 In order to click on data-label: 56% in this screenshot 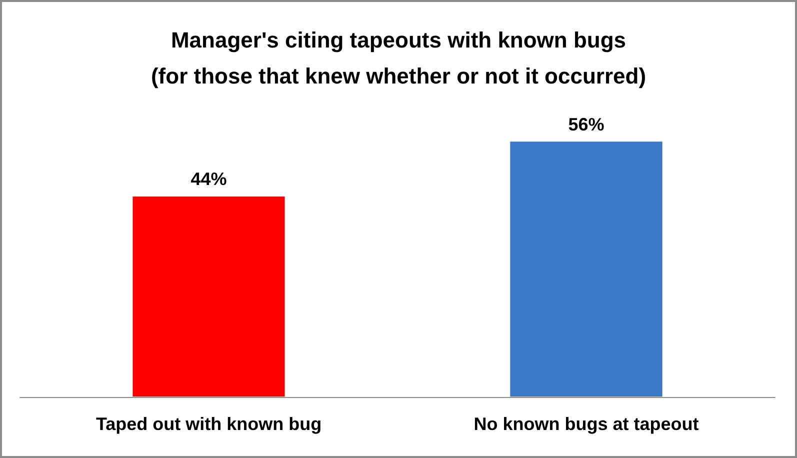, I will do `click(586, 124)`.